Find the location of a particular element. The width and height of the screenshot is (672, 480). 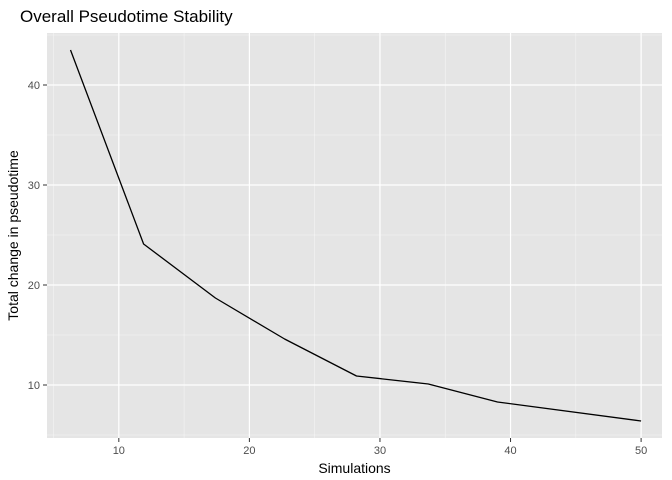

y-tick-label: 30 is located at coordinates (34, 186).